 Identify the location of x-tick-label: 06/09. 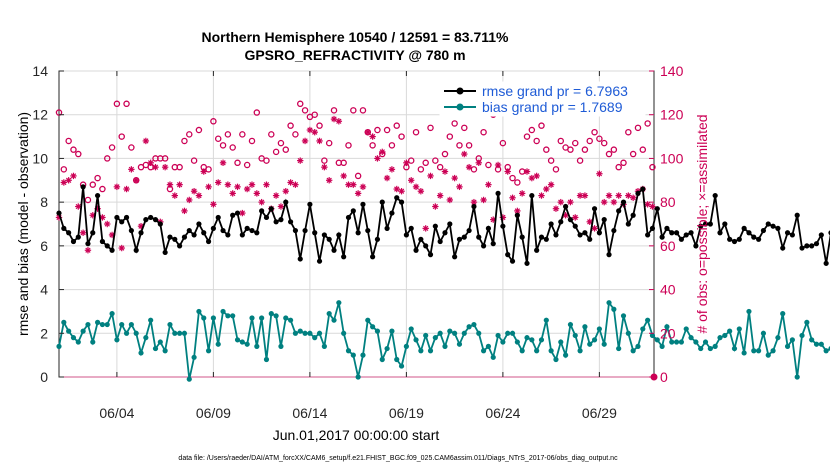
(213, 413).